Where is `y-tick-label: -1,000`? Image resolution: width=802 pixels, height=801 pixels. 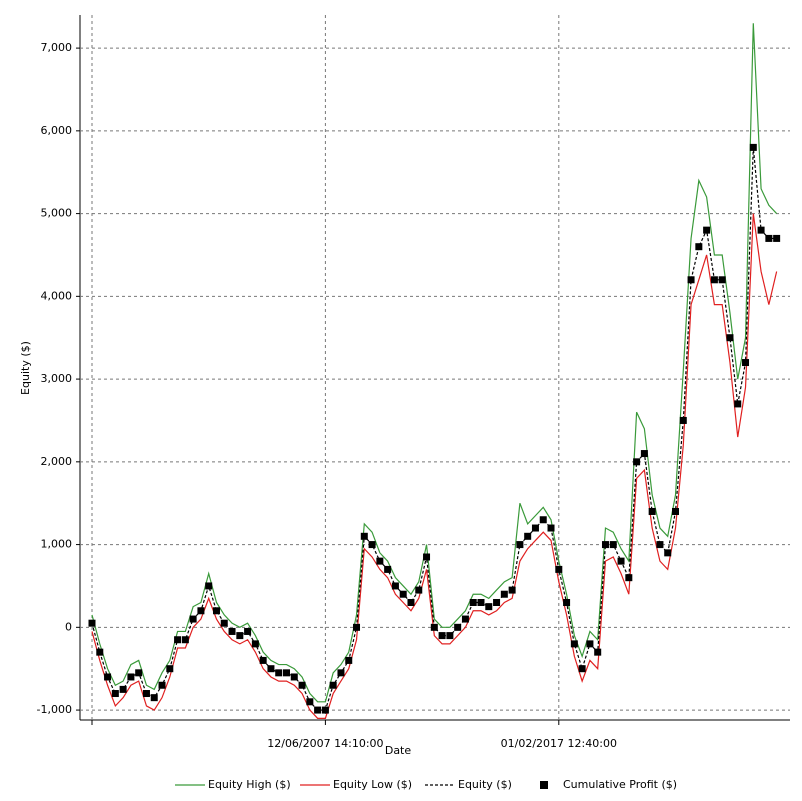 y-tick-label: -1,000 is located at coordinates (54, 709).